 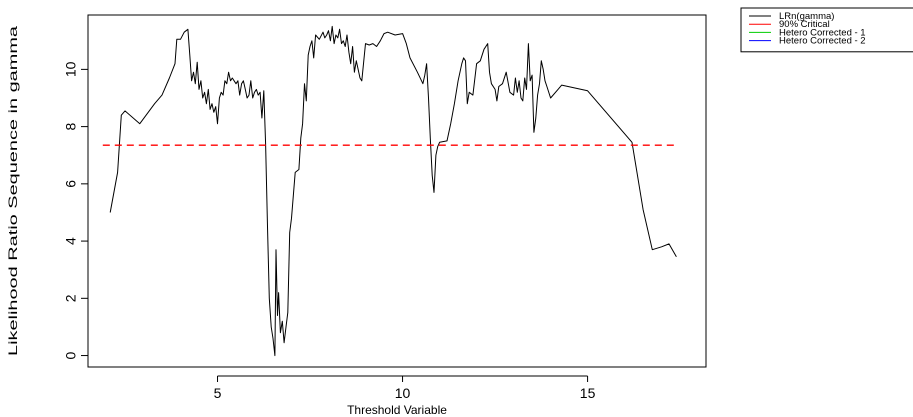 I want to click on x-axis: 5 10 15, so click(x=405, y=388).